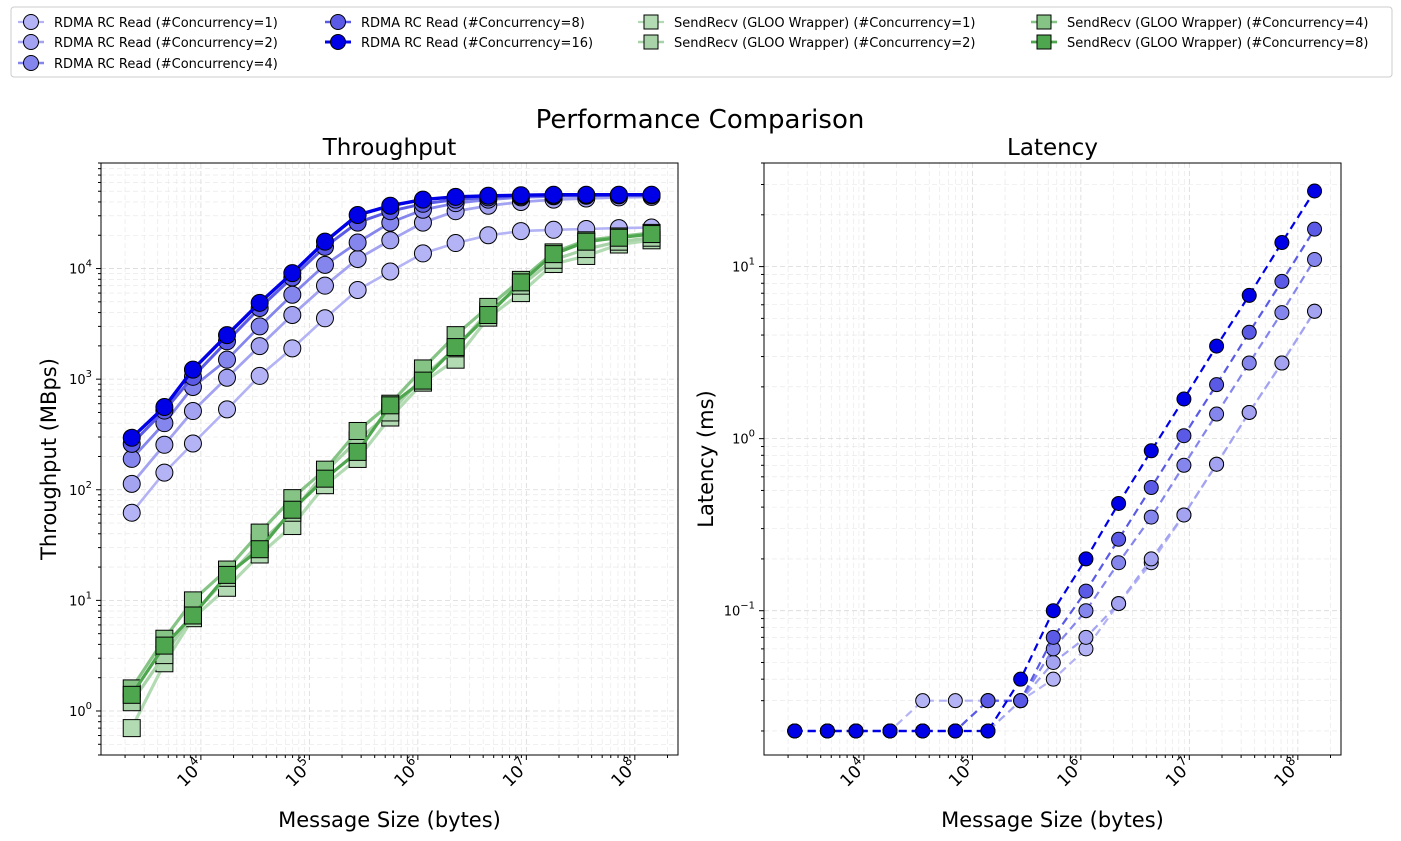  What do you see at coordinates (1199, 22) in the screenshot?
I see `legend-item: SendRecv (GLOO Wrapper) (#Concurrency=4)` at bounding box center [1199, 22].